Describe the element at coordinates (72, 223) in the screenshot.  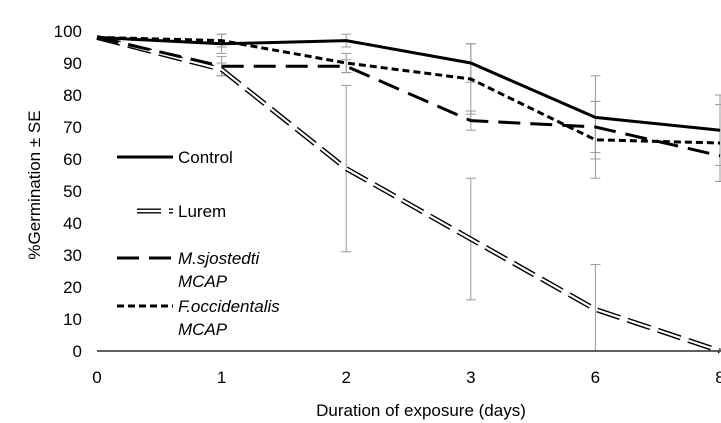
I see `y-tick-label: 40` at that location.